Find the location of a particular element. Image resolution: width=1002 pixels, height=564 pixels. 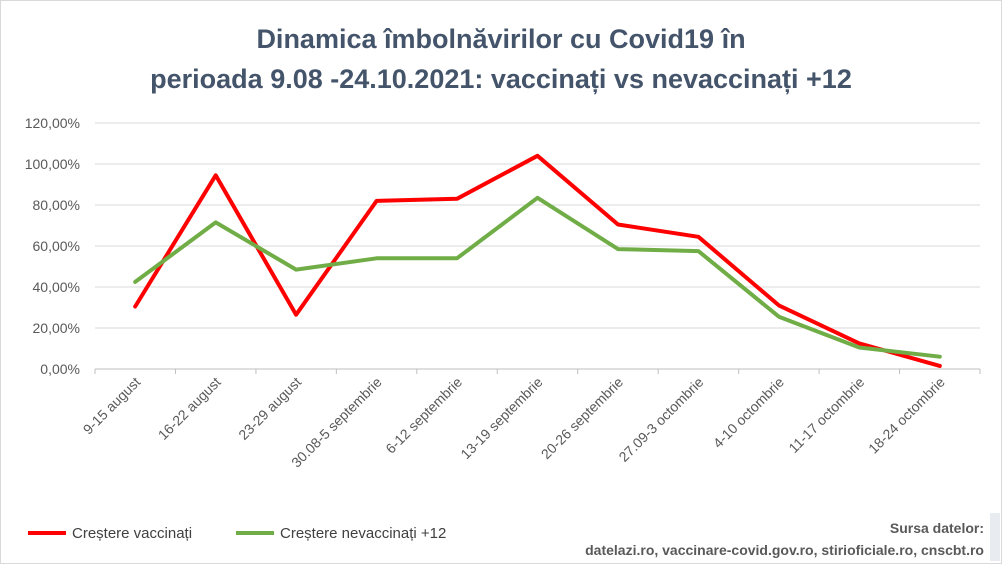

legend-item-vaccinated: Creștere vaccinați is located at coordinates (110, 533).